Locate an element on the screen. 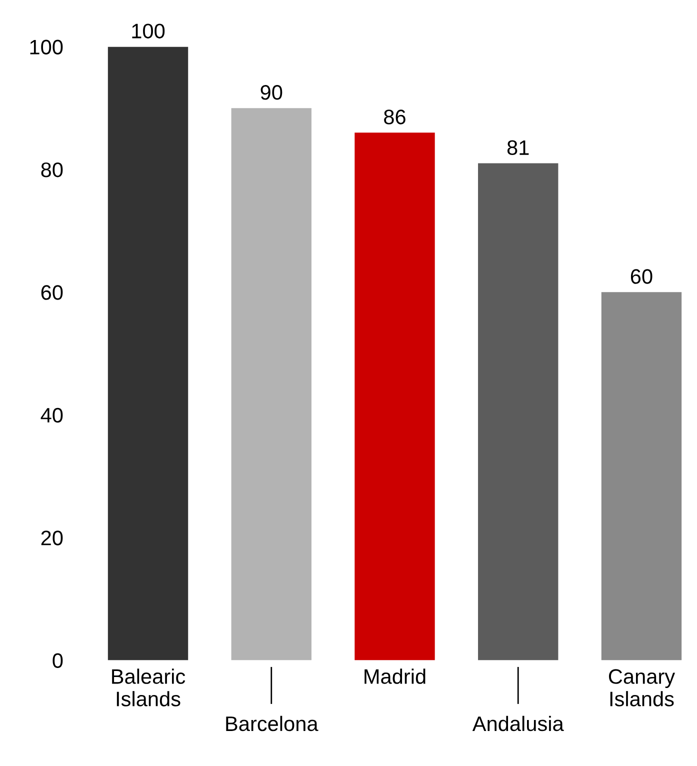 The width and height of the screenshot is (697, 766). data-label: 60 is located at coordinates (641, 276).